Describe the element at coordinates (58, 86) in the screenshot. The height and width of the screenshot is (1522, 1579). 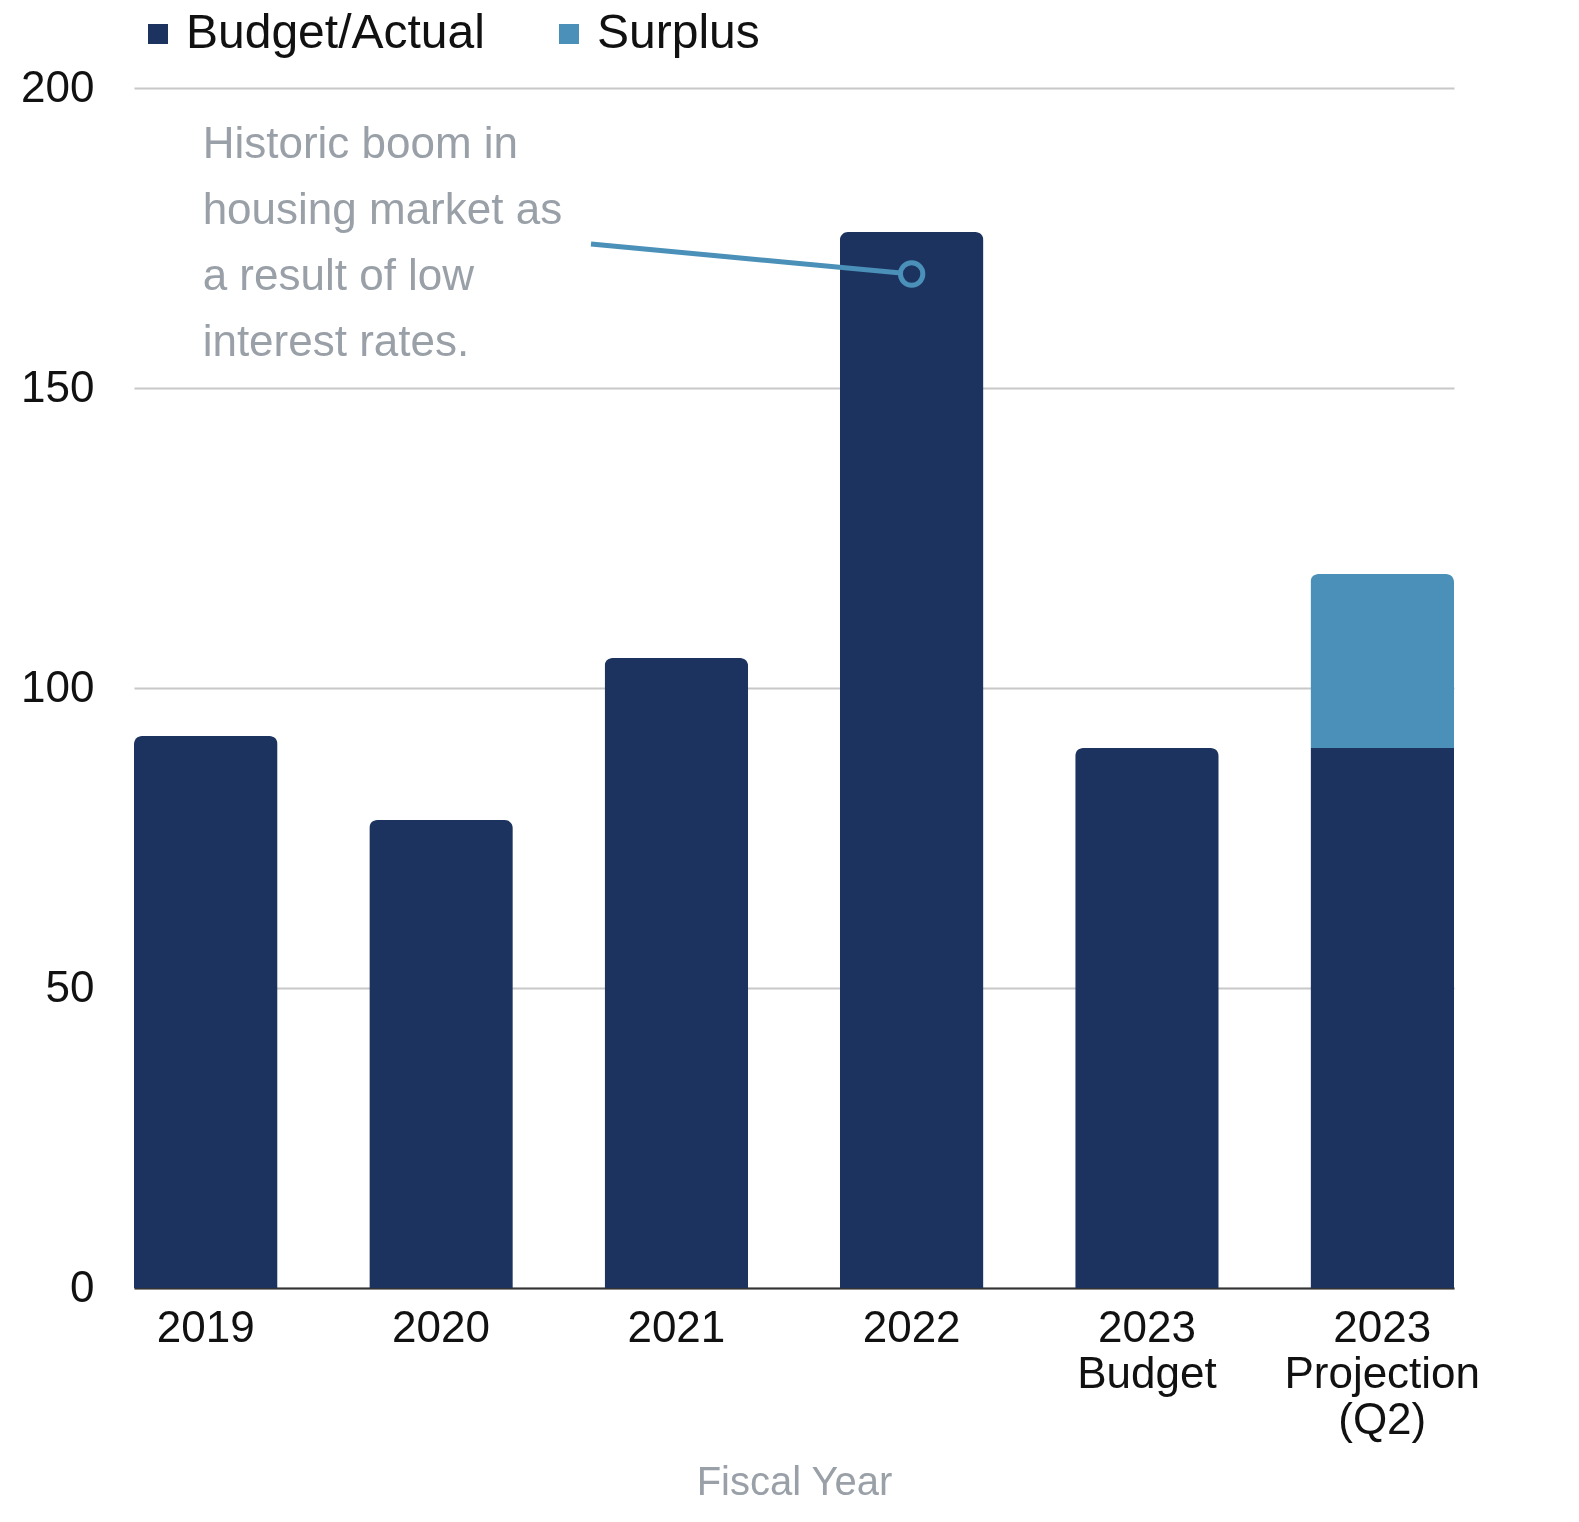
I see `y-tick-label: 200` at that location.